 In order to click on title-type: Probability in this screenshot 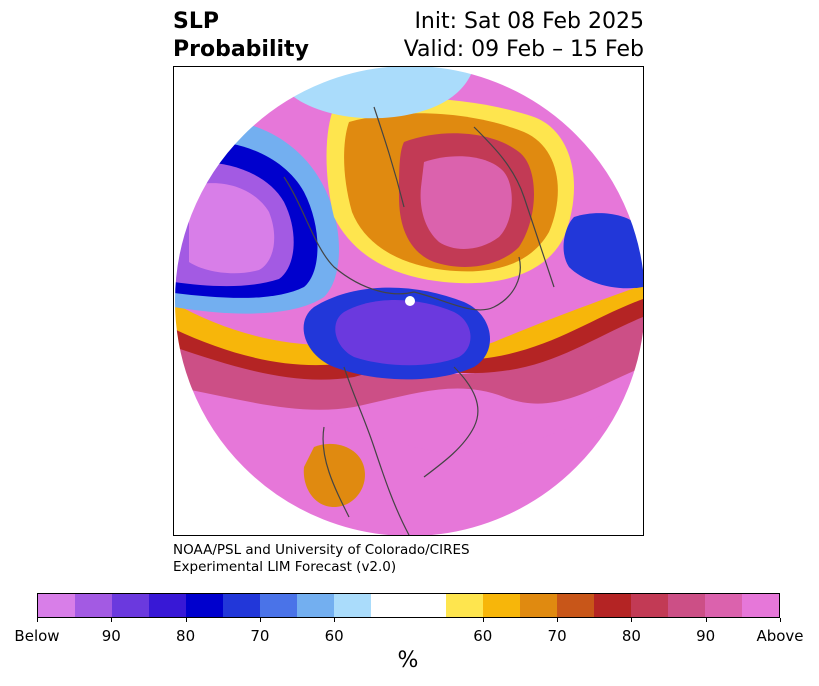, I will do `click(241, 49)`.